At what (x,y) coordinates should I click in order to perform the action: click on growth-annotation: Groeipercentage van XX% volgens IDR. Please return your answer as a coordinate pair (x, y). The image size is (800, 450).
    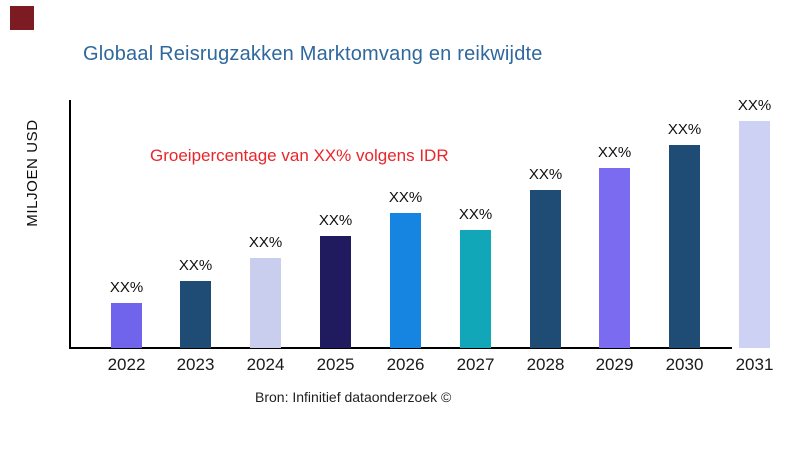
    Looking at the image, I should click on (299, 155).